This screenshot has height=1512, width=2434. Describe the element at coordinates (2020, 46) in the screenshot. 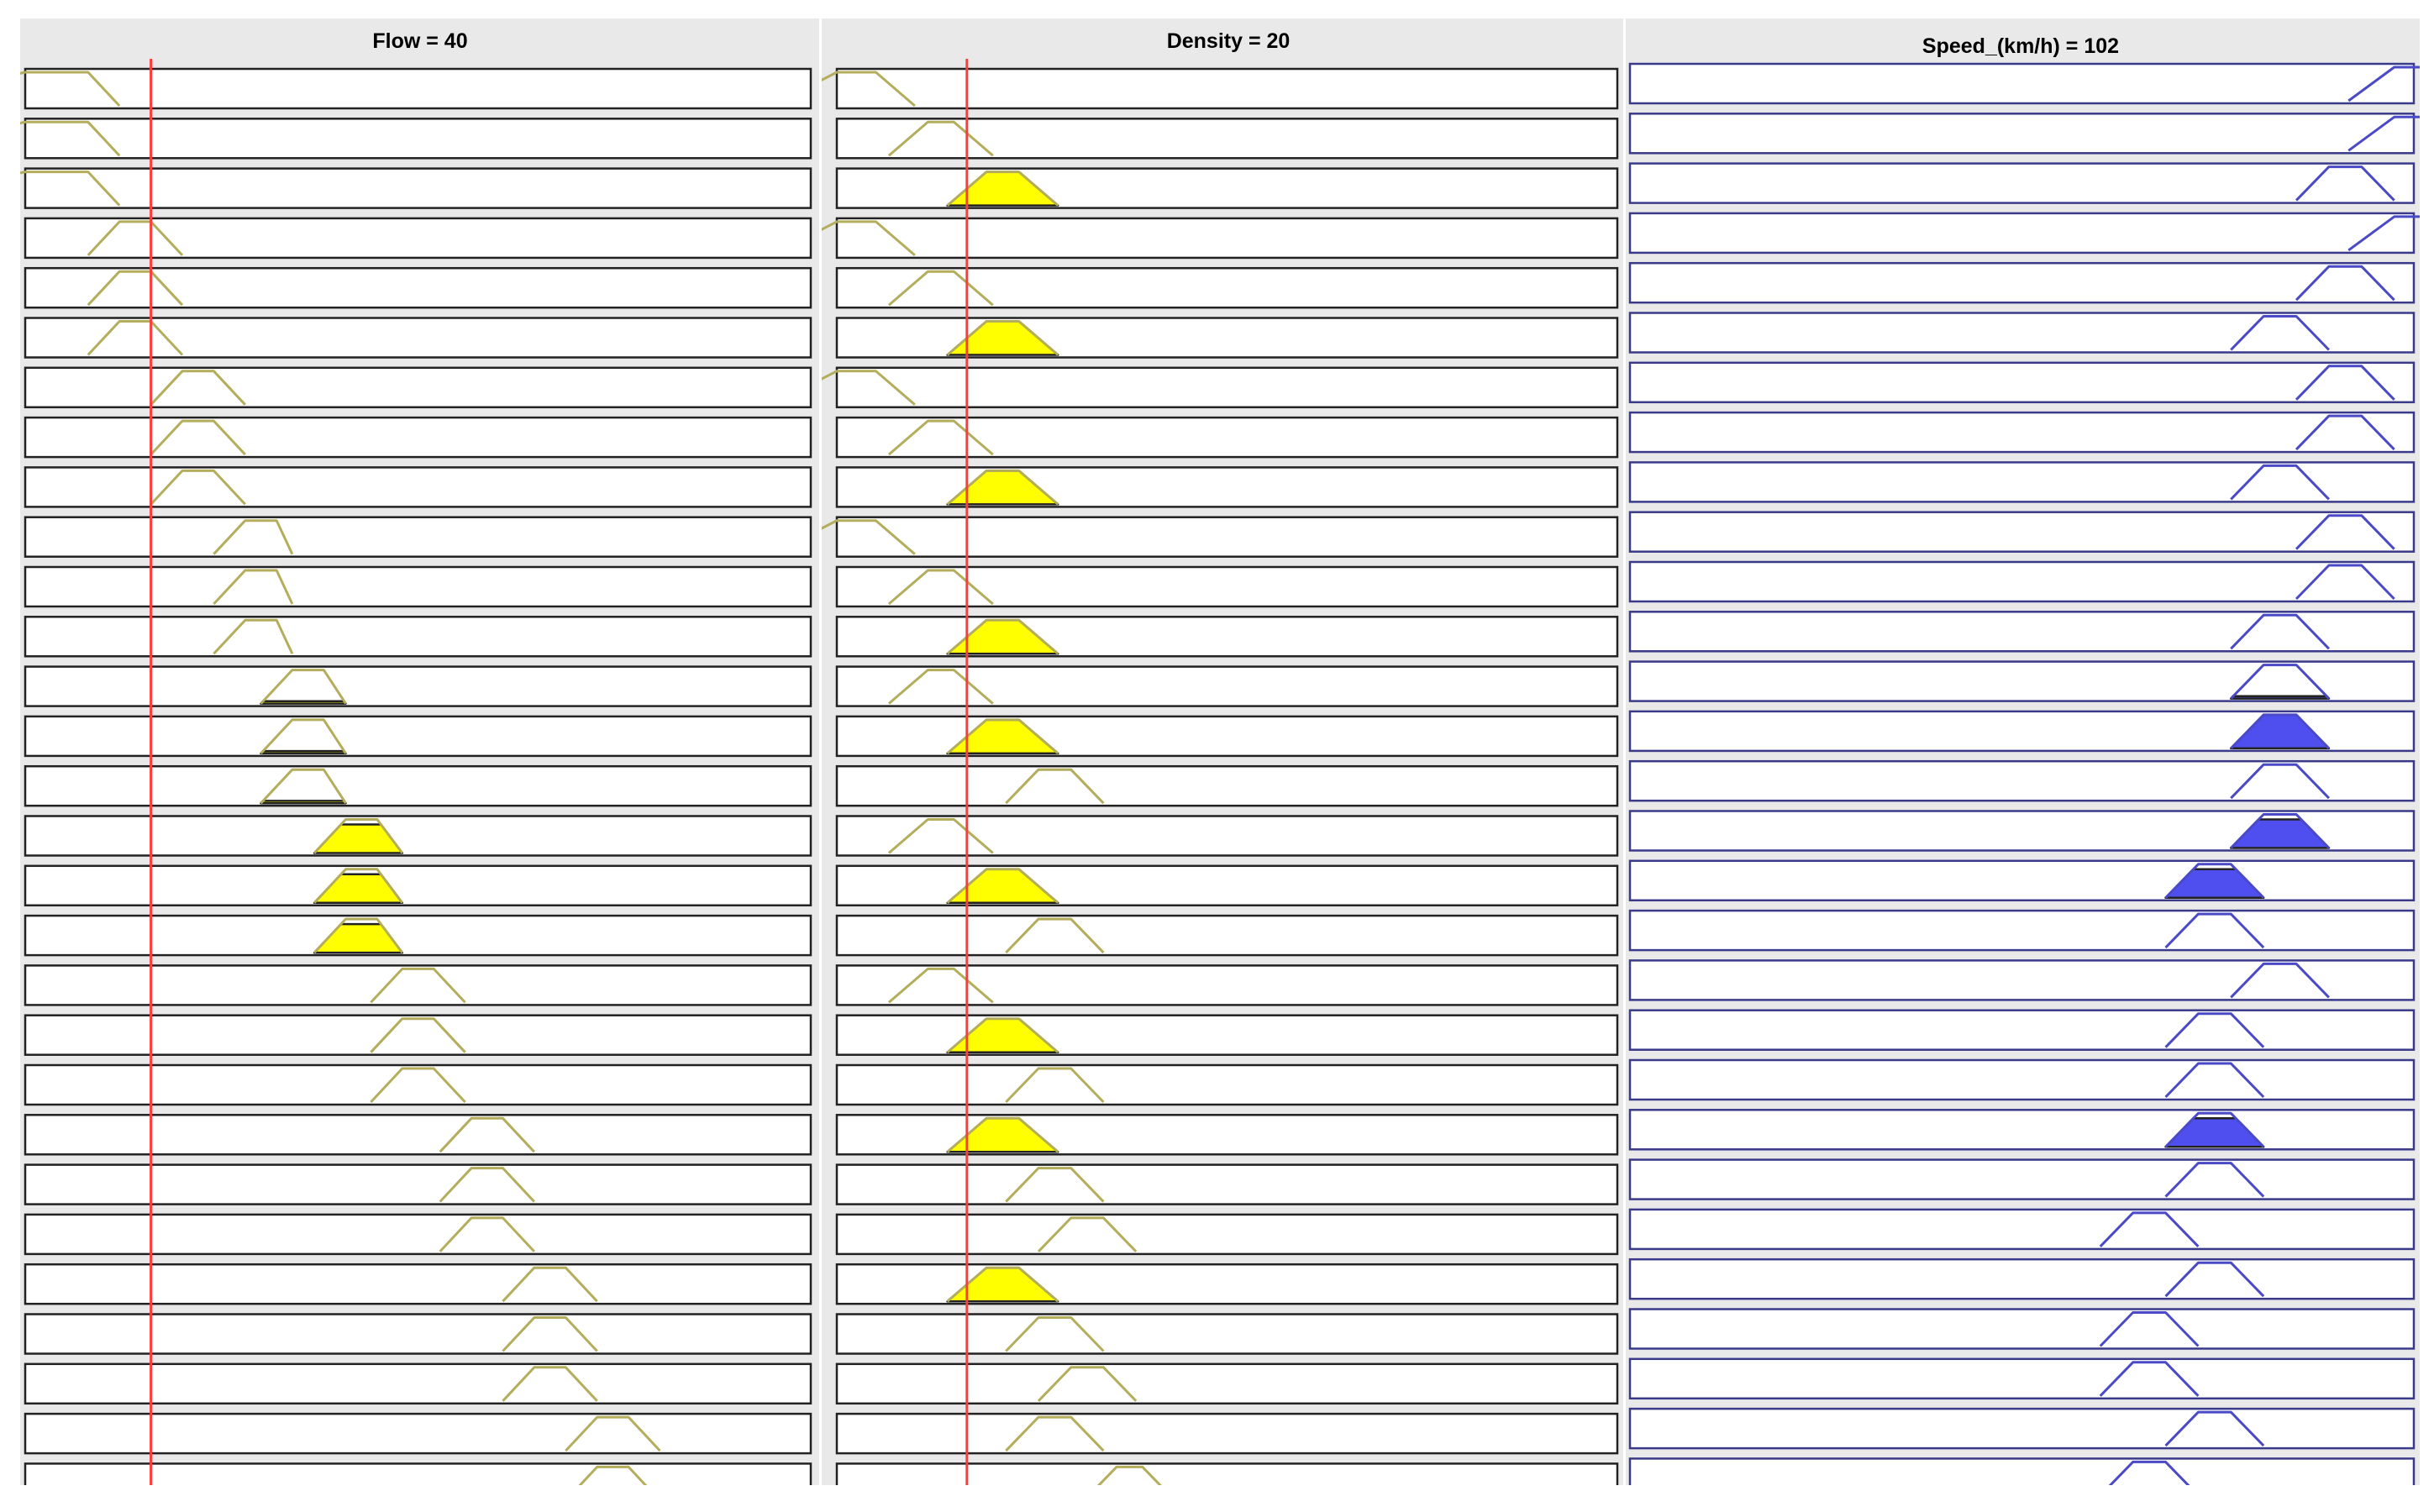

I see `speed-title: Speed_(km/h) = 102` at that location.